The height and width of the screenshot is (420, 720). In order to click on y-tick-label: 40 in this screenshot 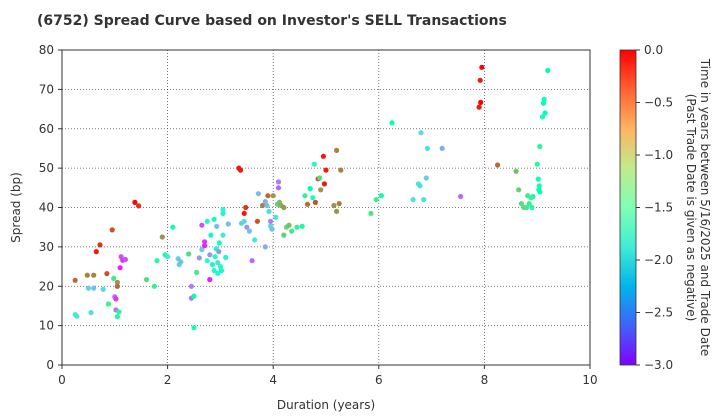, I will do `click(46, 208)`.